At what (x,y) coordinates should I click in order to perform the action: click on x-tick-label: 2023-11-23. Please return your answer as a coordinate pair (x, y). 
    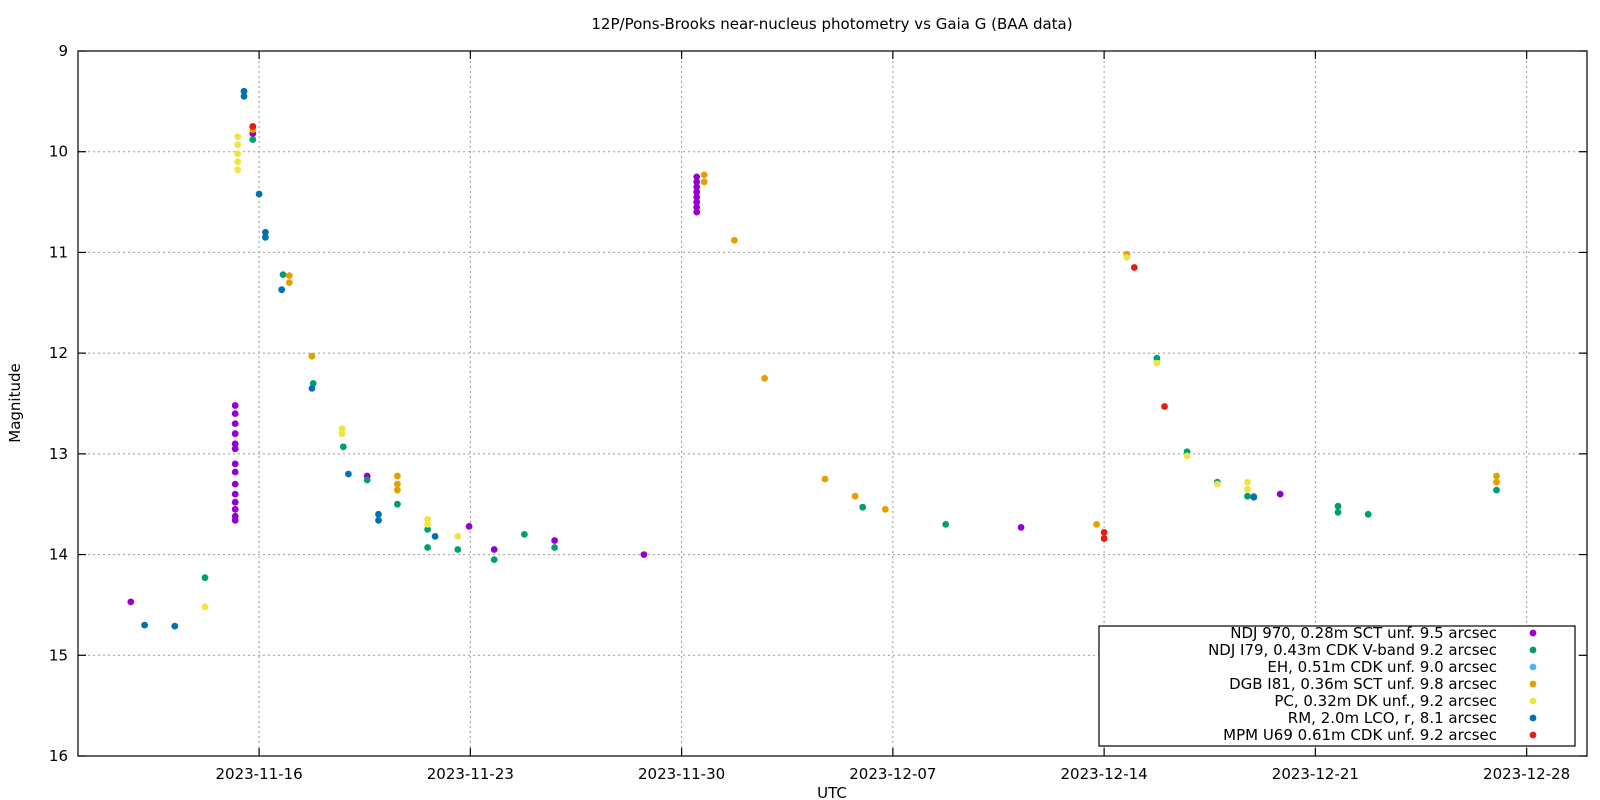
    Looking at the image, I should click on (470, 774).